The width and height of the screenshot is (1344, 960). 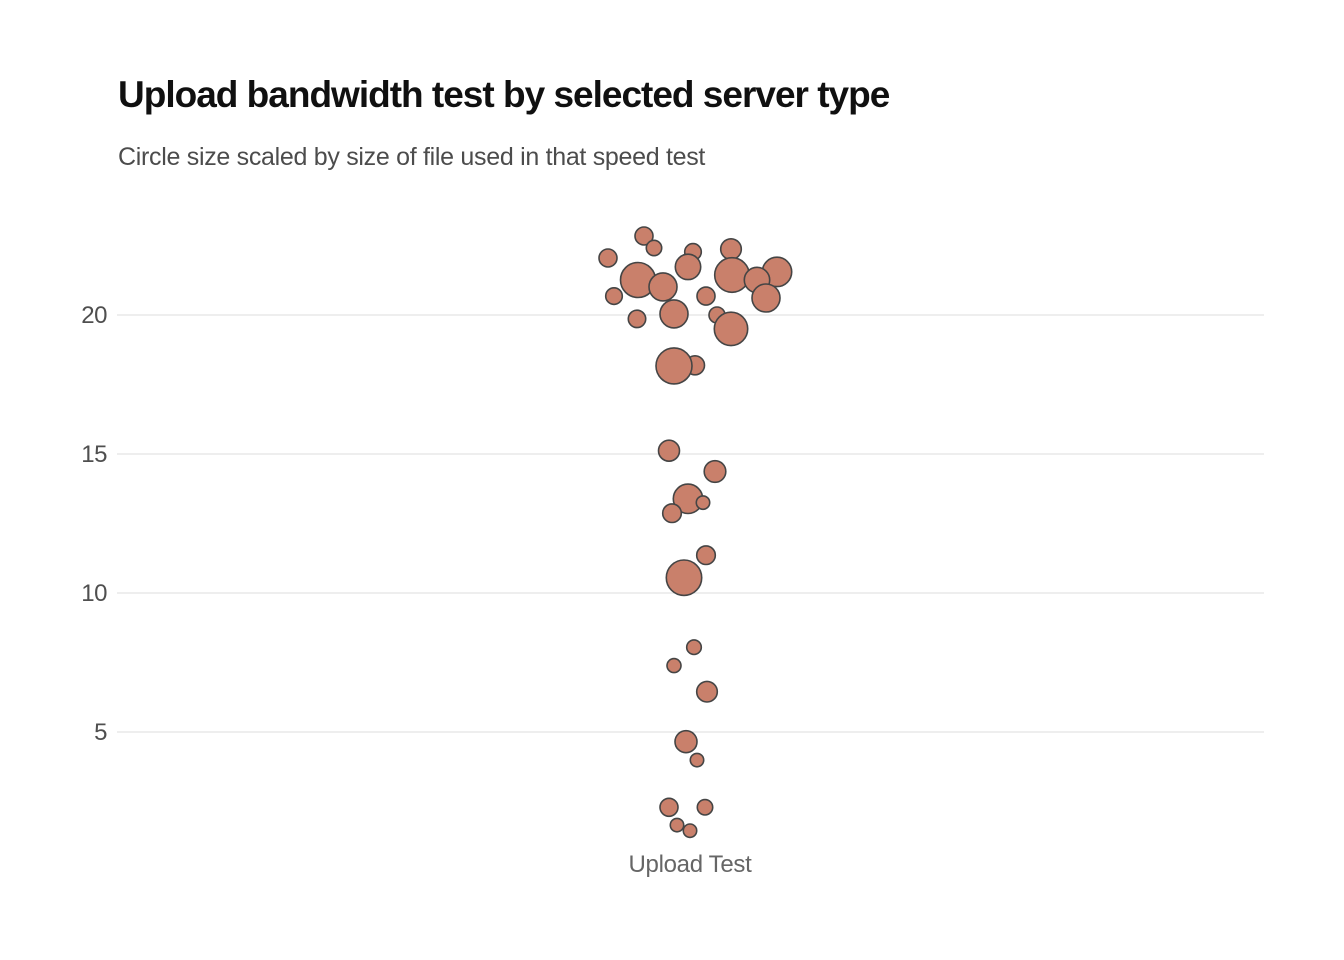 What do you see at coordinates (94, 454) in the screenshot?
I see `y-tick-label-15: 15` at bounding box center [94, 454].